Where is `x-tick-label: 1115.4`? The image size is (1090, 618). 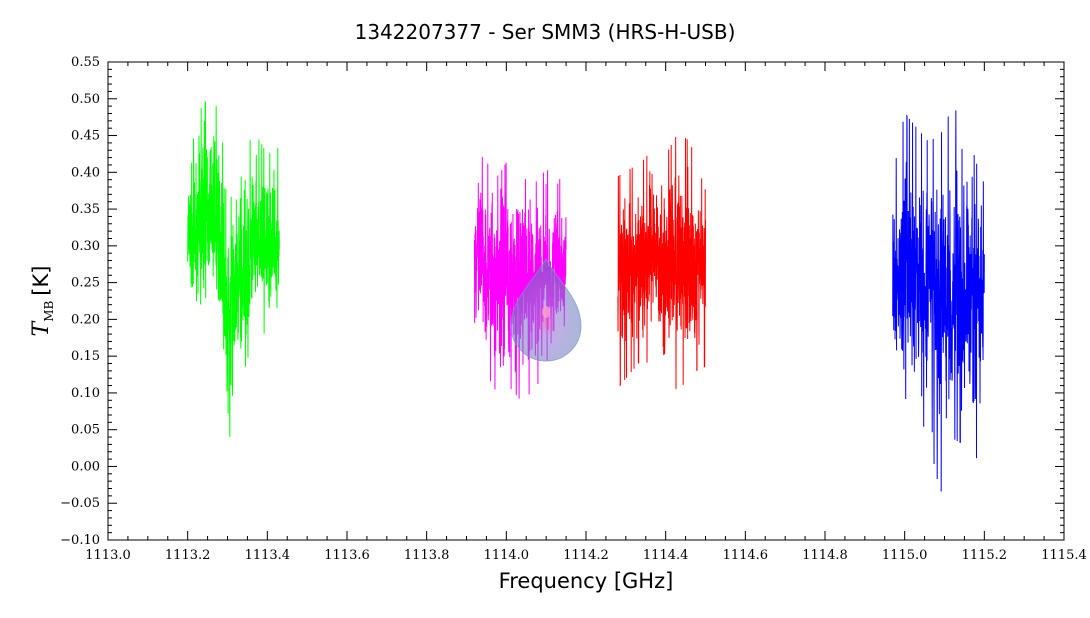 x-tick-label: 1115.4 is located at coordinates (1064, 555).